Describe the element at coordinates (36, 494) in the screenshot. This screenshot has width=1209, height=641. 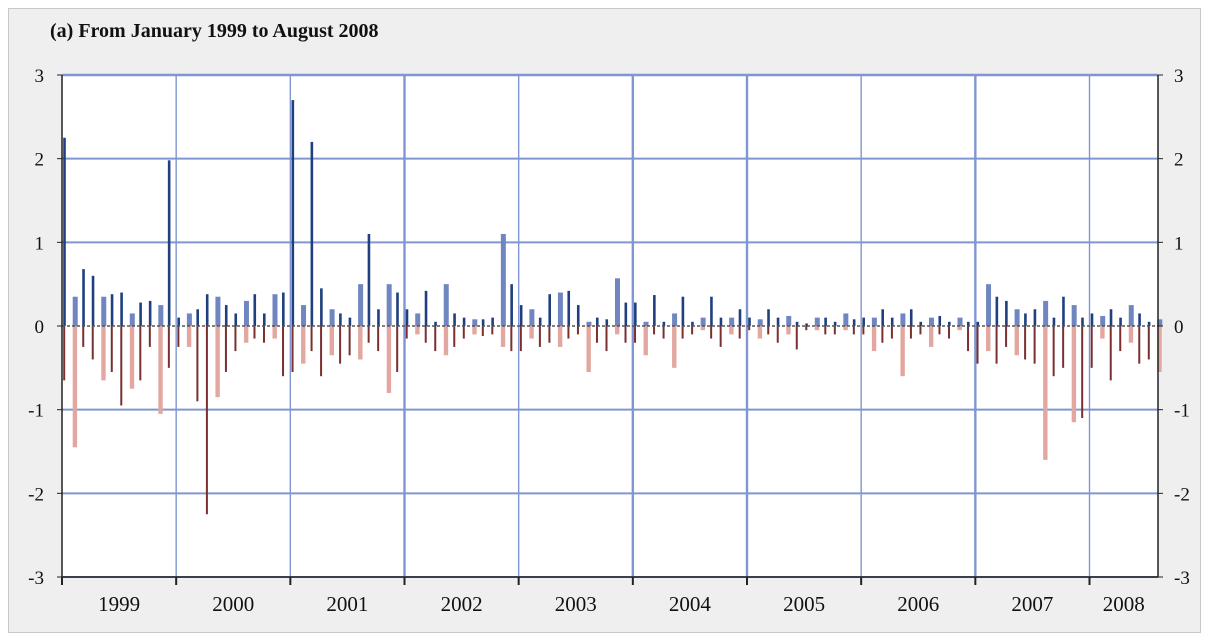
I see `y-tick-label-left: -2` at that location.